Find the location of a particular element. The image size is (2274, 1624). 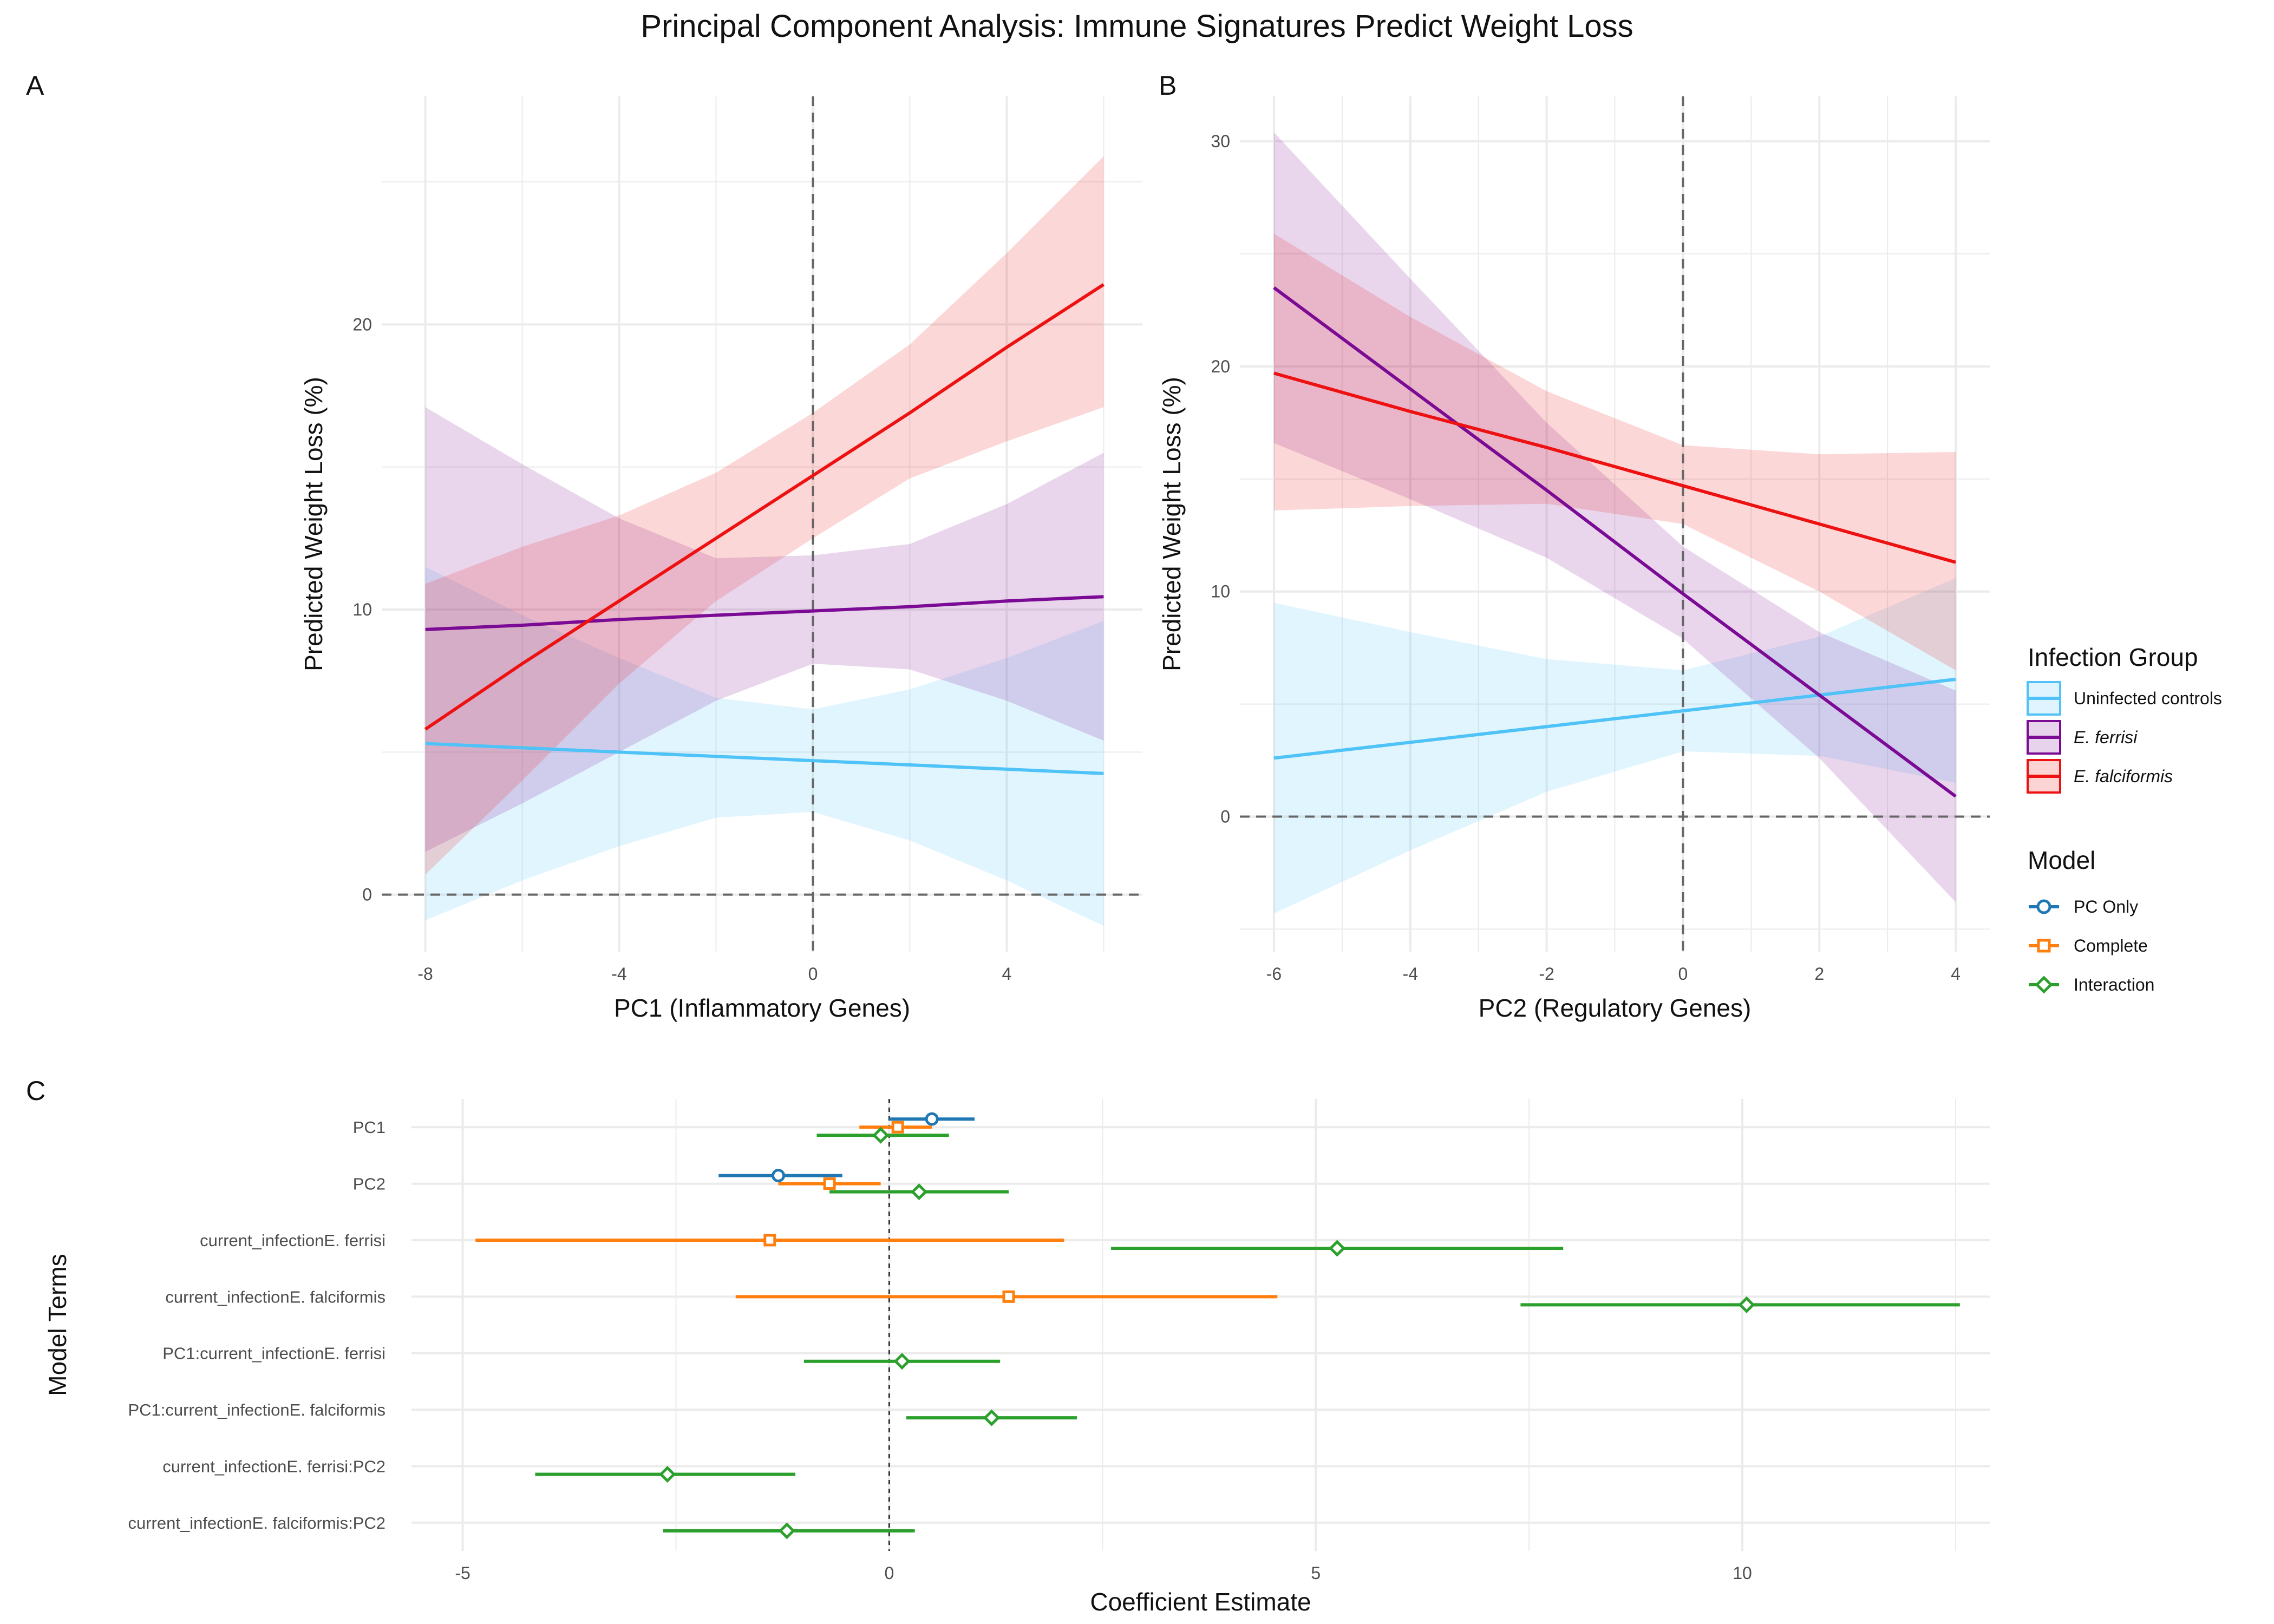

term-label: current_infectionE. falciformis is located at coordinates (275, 1296).